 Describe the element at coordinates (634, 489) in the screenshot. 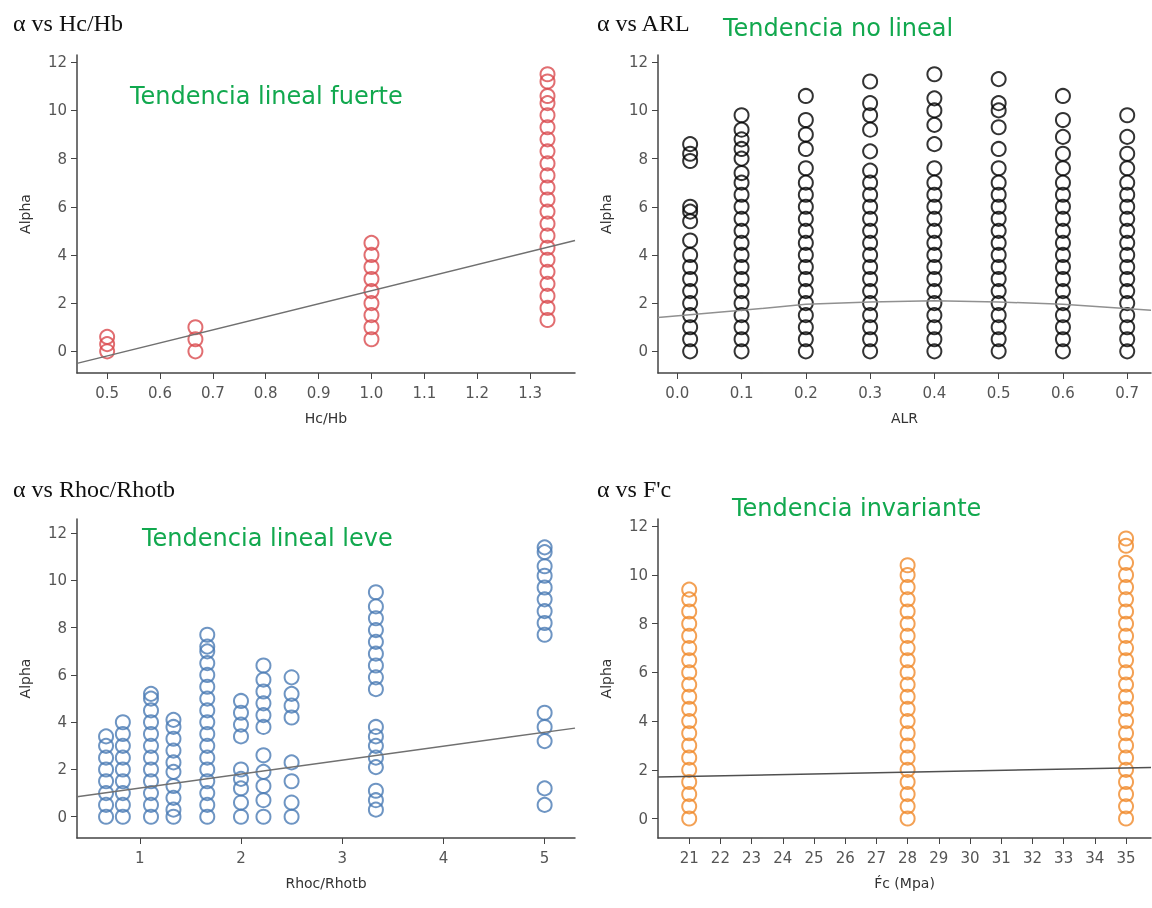

I see `chart-title: α vs F'c` at that location.